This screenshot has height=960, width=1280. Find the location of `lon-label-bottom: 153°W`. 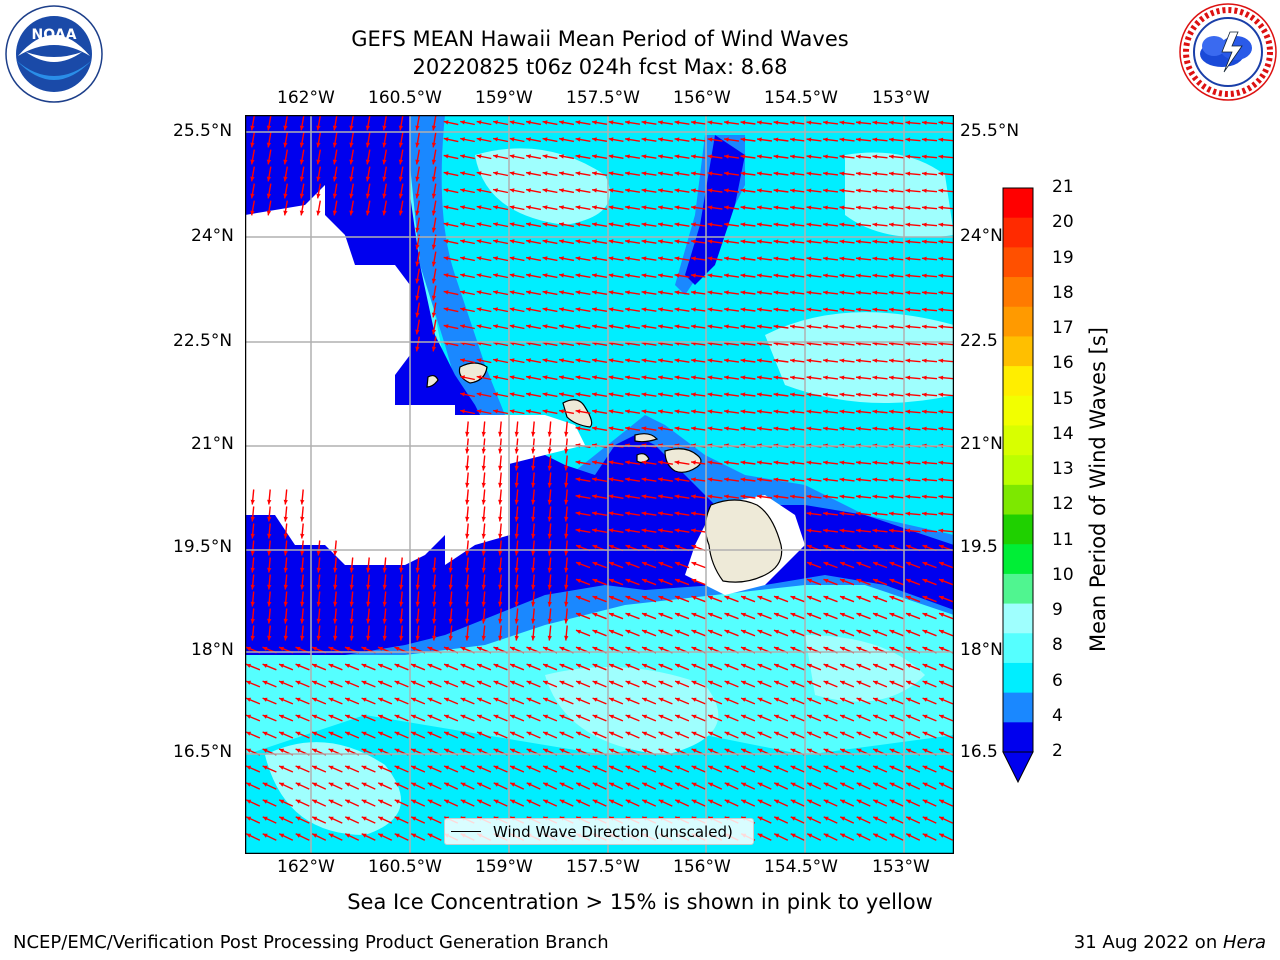

lon-label-bottom: 153°W is located at coordinates (901, 867).